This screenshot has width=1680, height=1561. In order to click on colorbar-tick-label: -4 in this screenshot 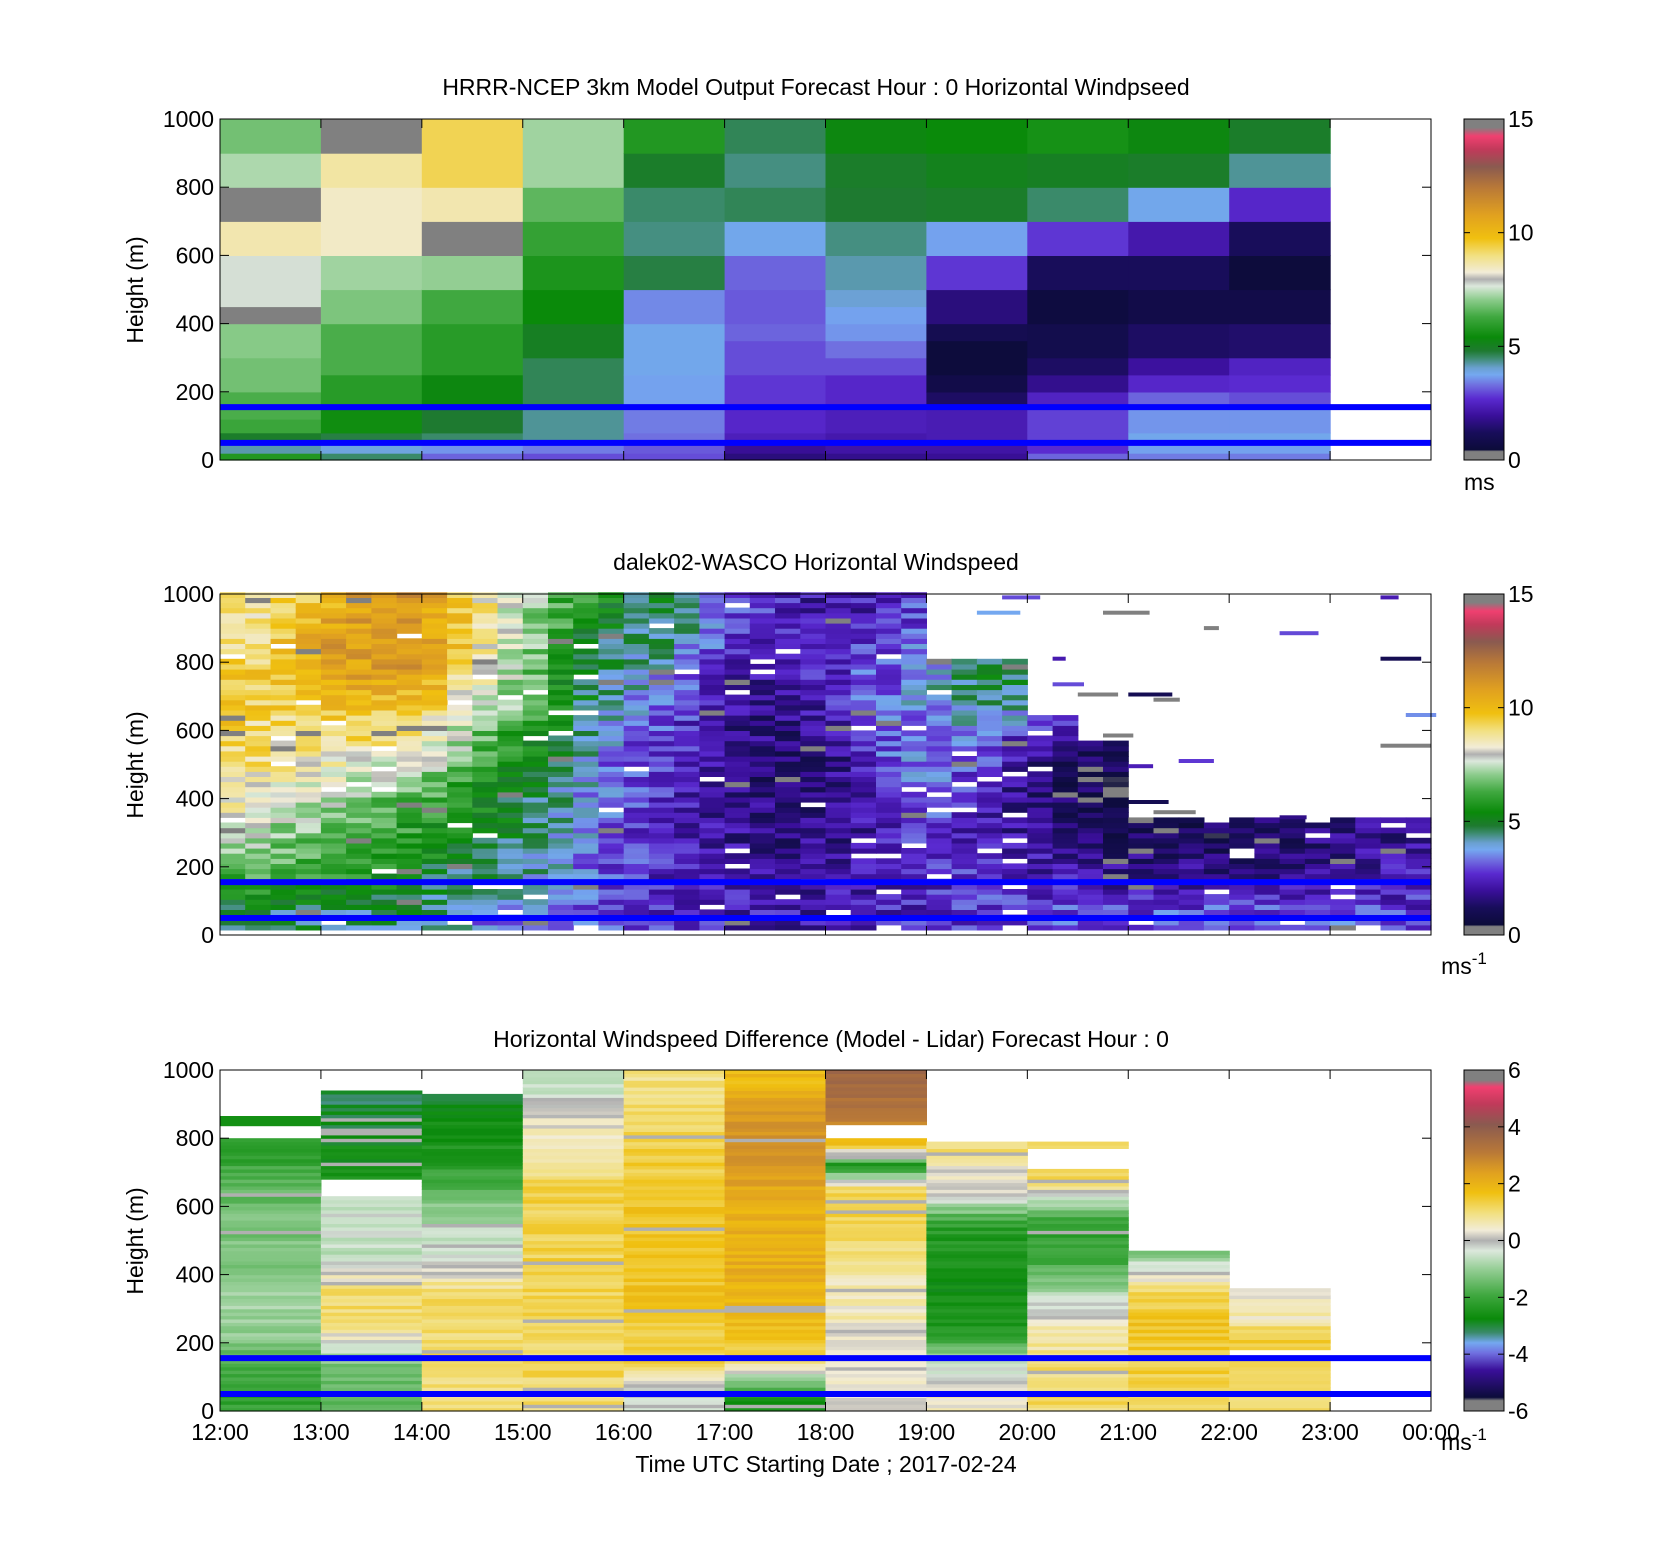, I will do `click(1518, 1354)`.